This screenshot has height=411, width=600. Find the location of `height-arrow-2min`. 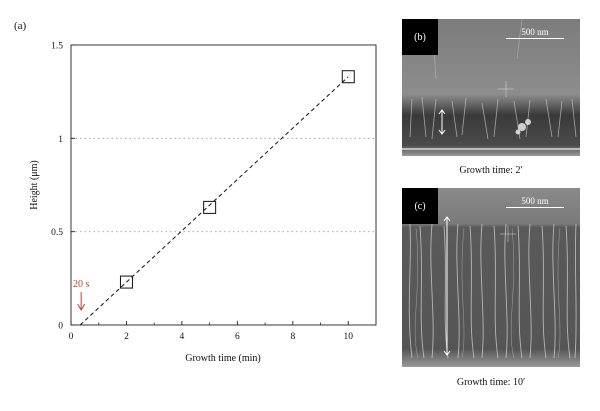

height-arrow-2min is located at coordinates (442, 122).